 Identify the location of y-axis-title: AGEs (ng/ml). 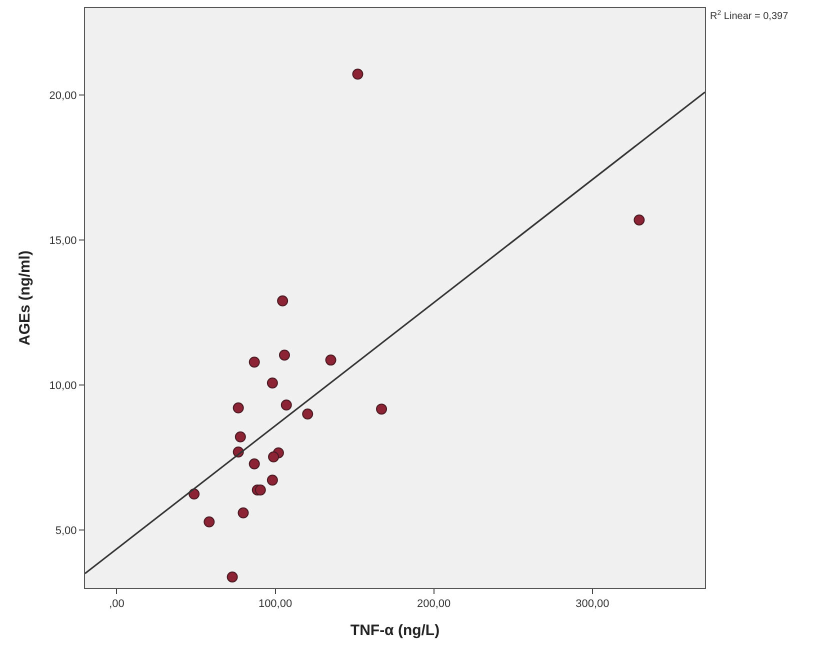
(25, 298).